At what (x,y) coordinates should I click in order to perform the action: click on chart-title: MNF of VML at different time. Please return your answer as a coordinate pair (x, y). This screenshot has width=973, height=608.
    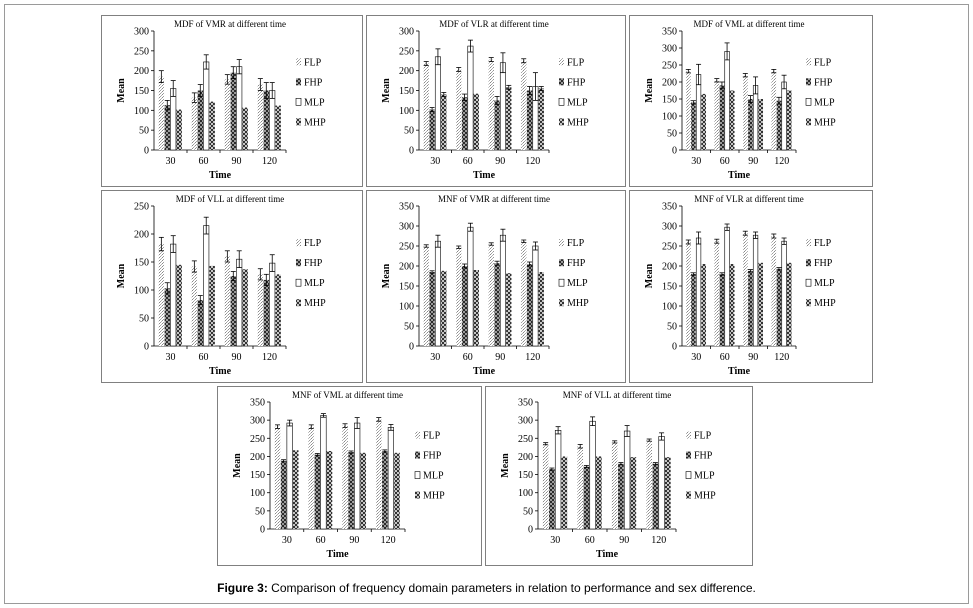
    Looking at the image, I should click on (347, 395).